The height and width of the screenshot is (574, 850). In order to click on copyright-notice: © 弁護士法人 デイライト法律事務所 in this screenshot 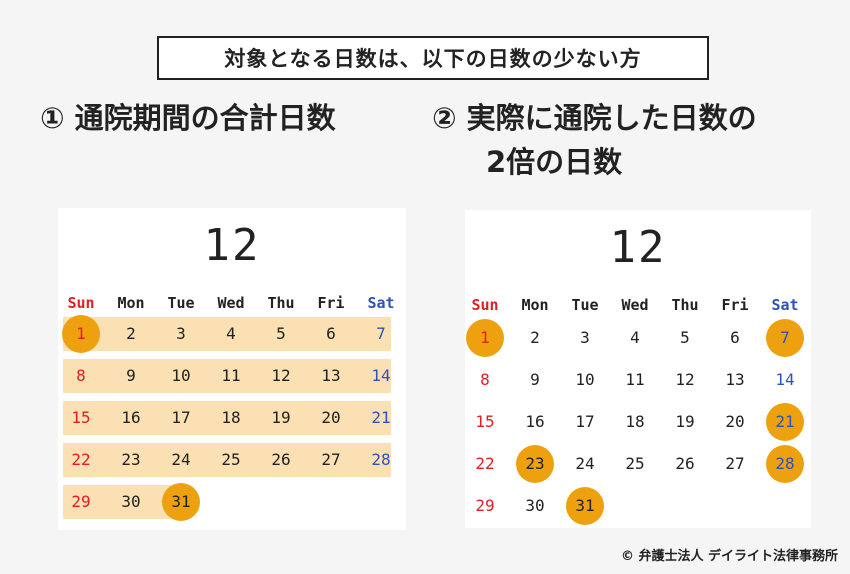, I will do `click(729, 556)`.